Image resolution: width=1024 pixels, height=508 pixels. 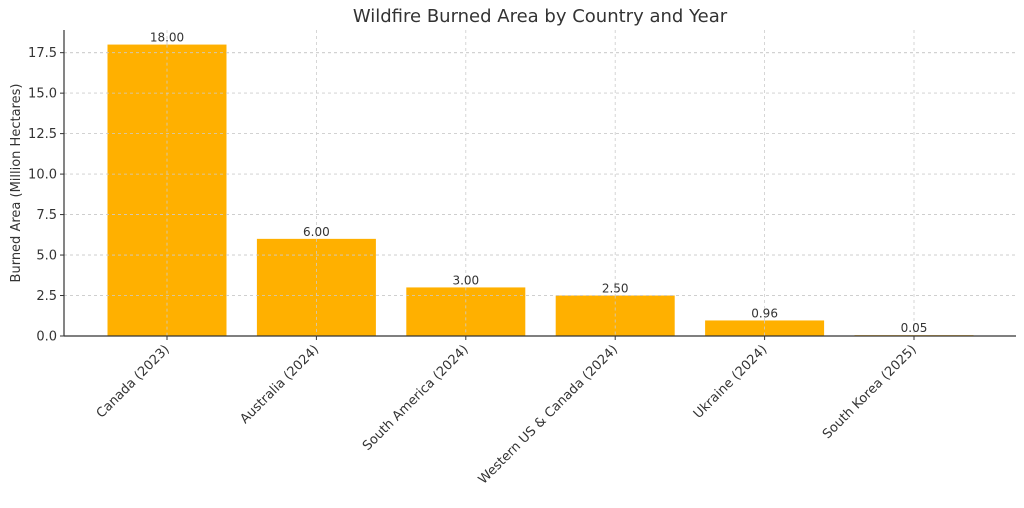 I want to click on y-axis-label: Burned Area (Million Hectares), so click(x=16, y=183).